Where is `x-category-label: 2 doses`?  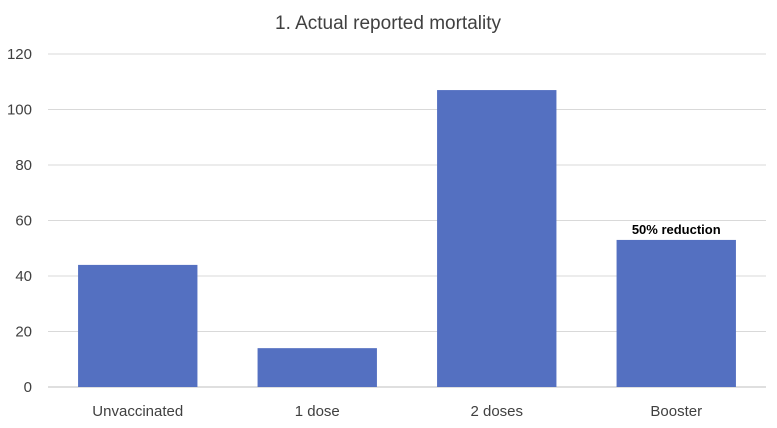 x-category-label: 2 doses is located at coordinates (496, 411).